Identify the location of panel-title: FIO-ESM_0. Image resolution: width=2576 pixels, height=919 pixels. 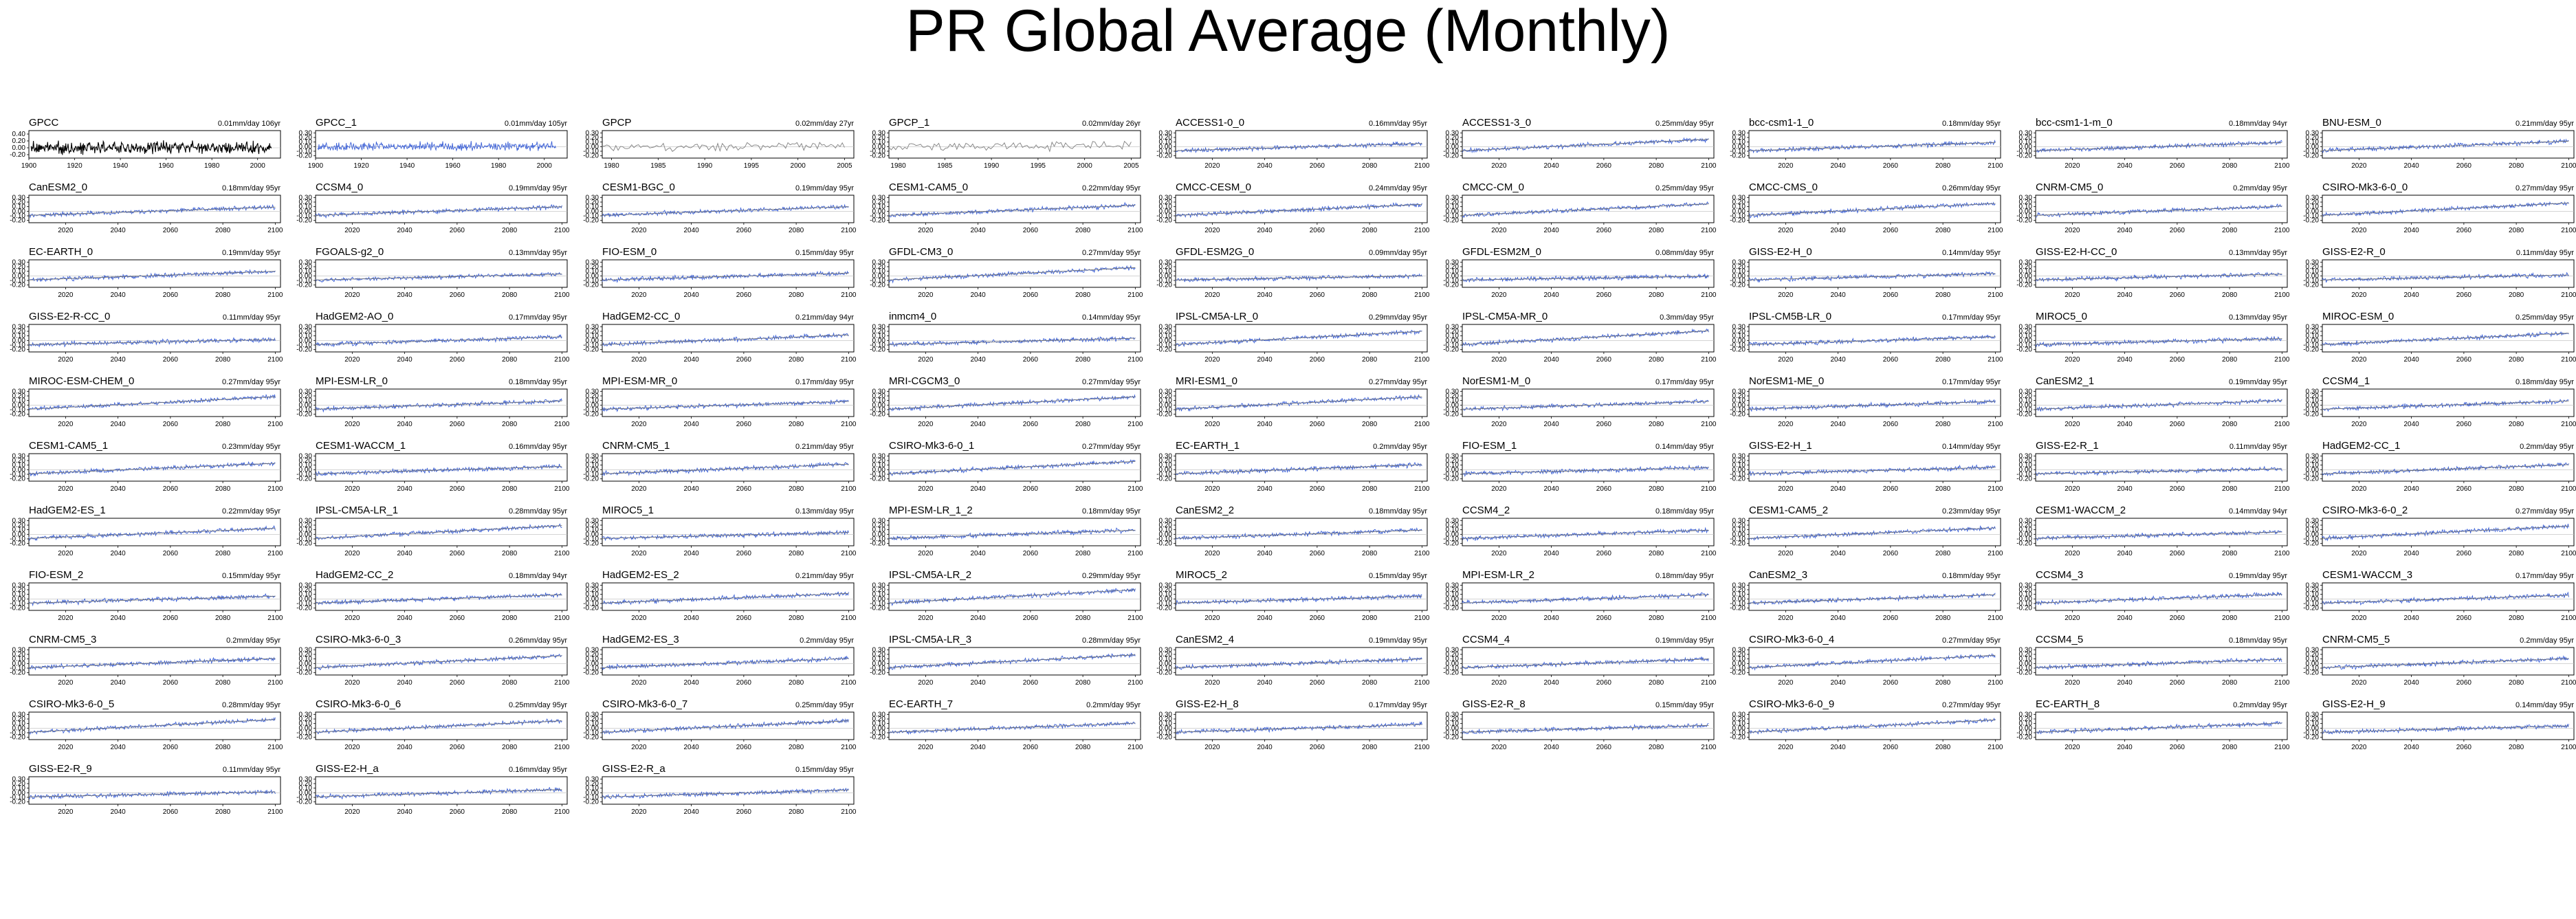
(629, 252).